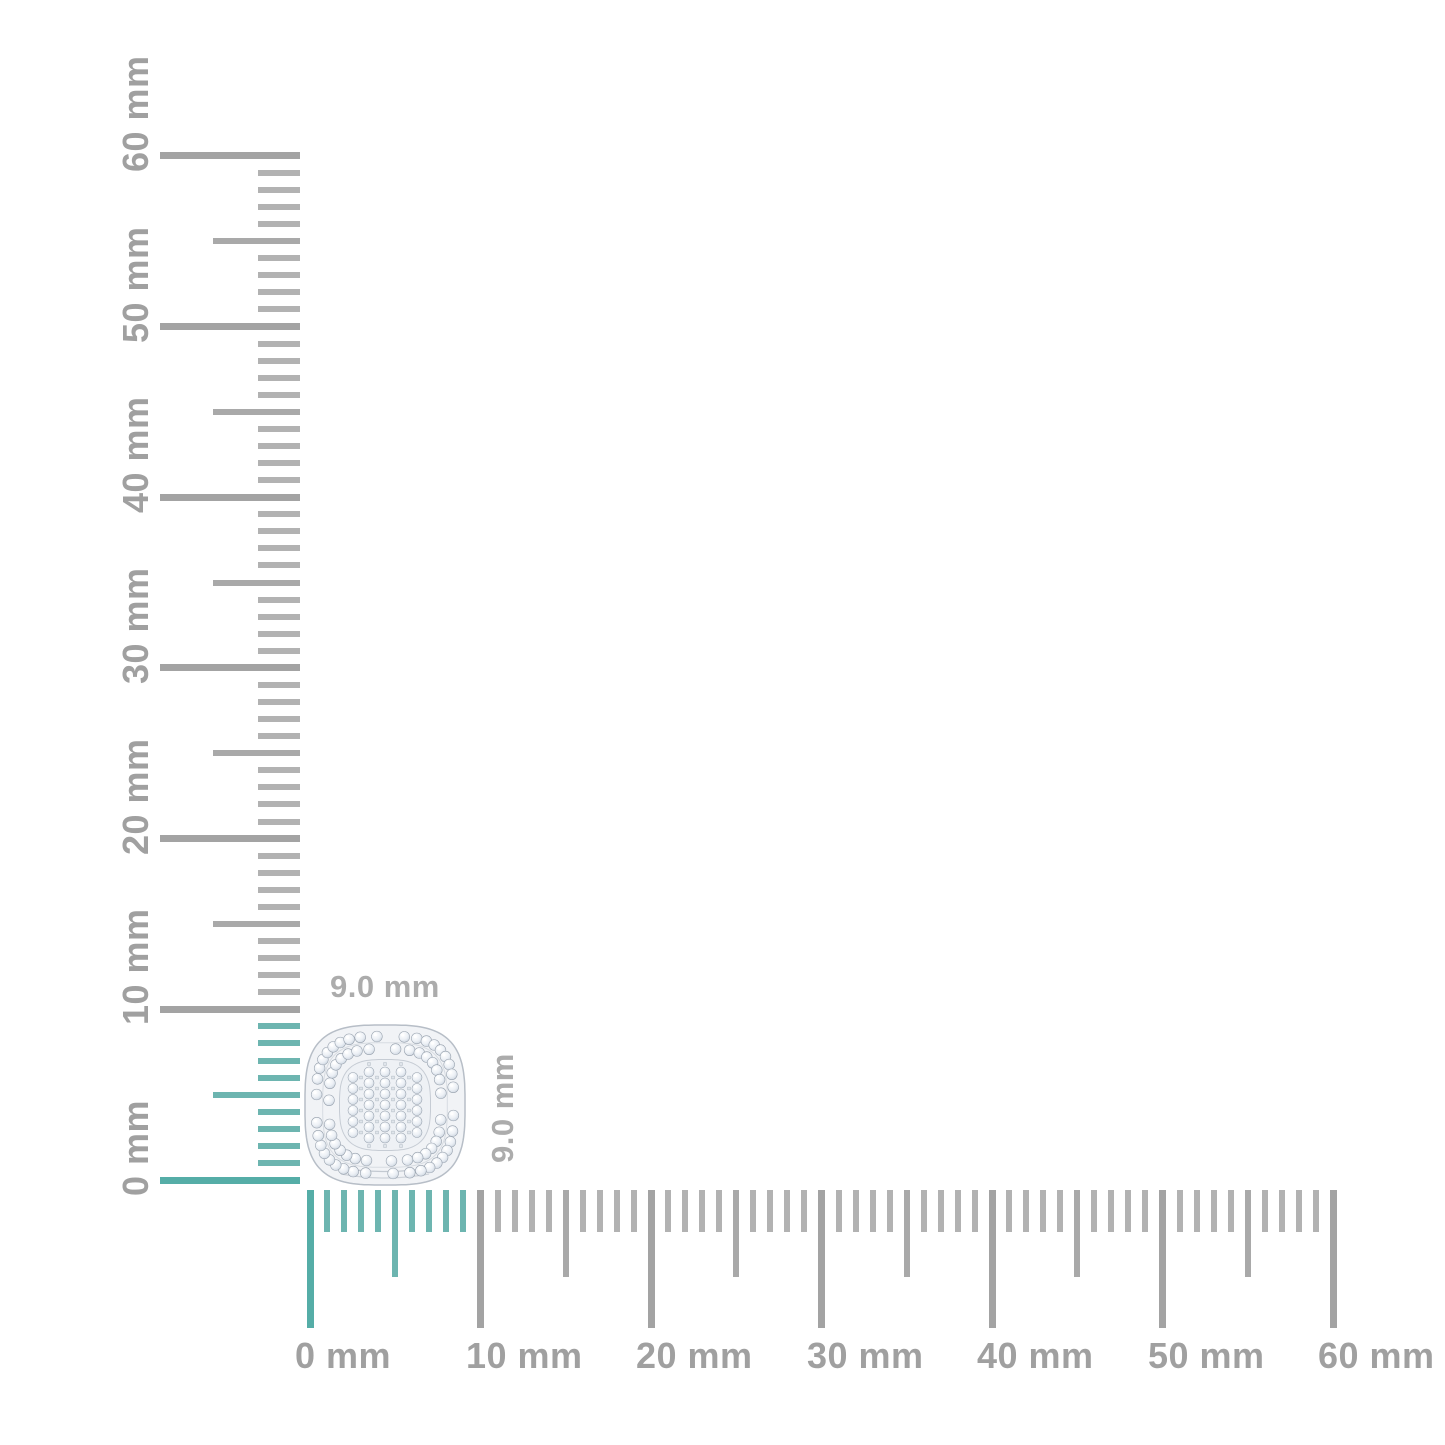  What do you see at coordinates (135, 796) in the screenshot?
I see `ruler-tick-label: 20 mm` at bounding box center [135, 796].